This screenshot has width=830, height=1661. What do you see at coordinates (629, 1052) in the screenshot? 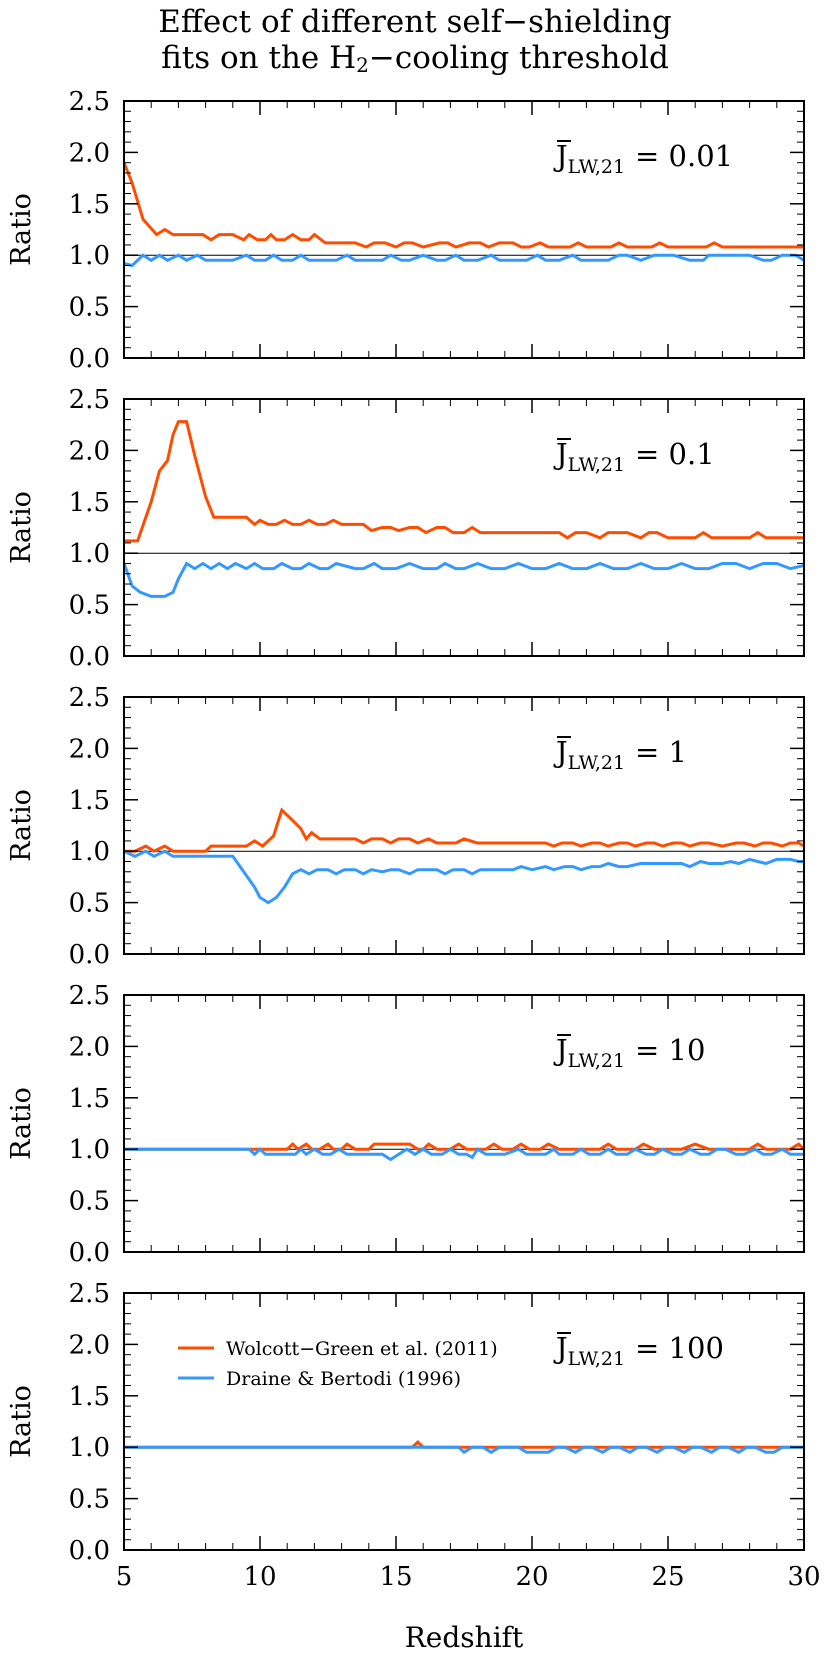
I see `panel-label: JLW,21 = 10` at bounding box center [629, 1052].